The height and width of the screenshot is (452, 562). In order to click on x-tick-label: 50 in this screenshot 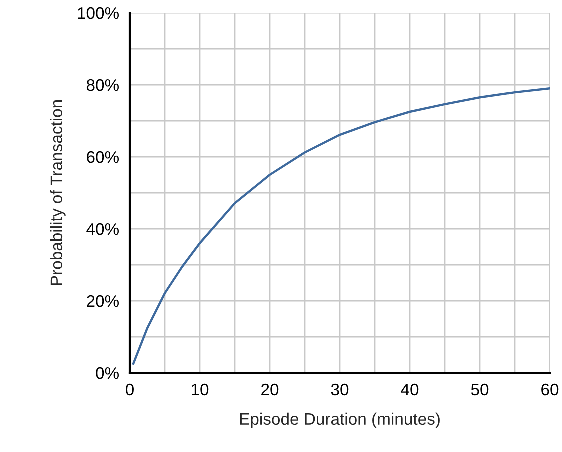, I will do `click(480, 390)`.